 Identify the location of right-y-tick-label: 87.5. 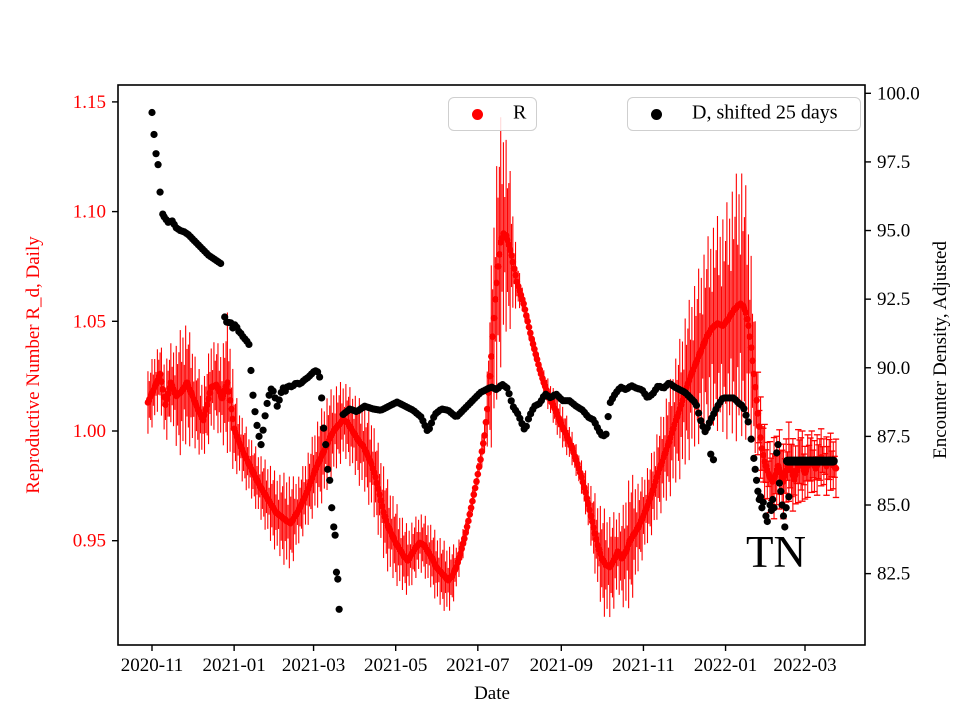
(893, 436).